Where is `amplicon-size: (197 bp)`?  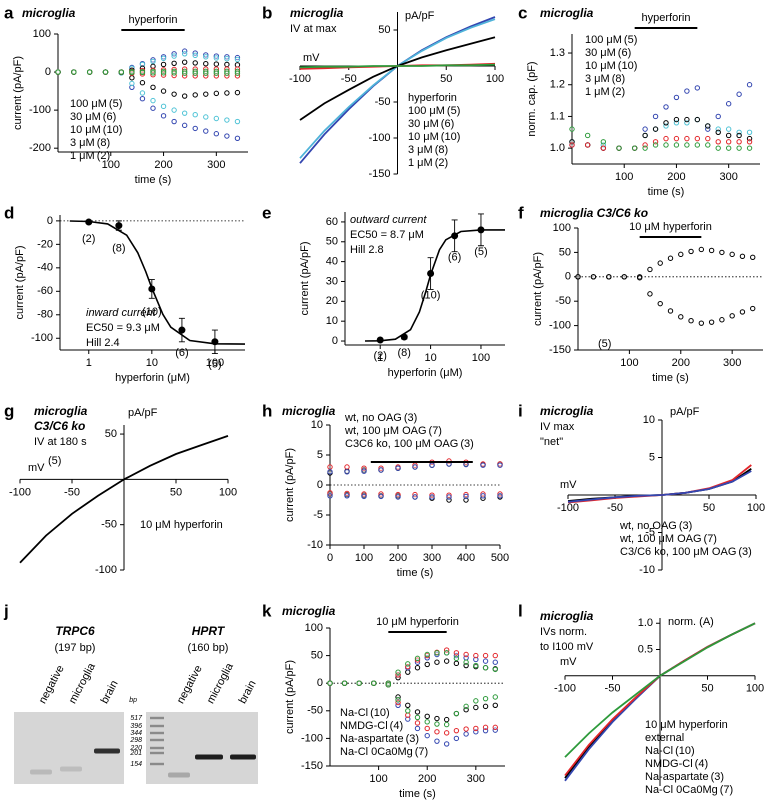
amplicon-size: (197 bp) is located at coordinates (75, 648).